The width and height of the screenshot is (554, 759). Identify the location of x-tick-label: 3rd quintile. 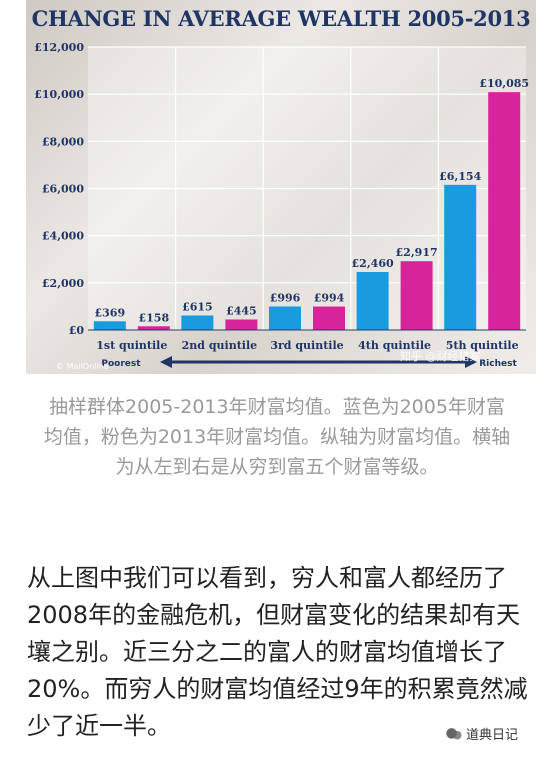
(306, 345).